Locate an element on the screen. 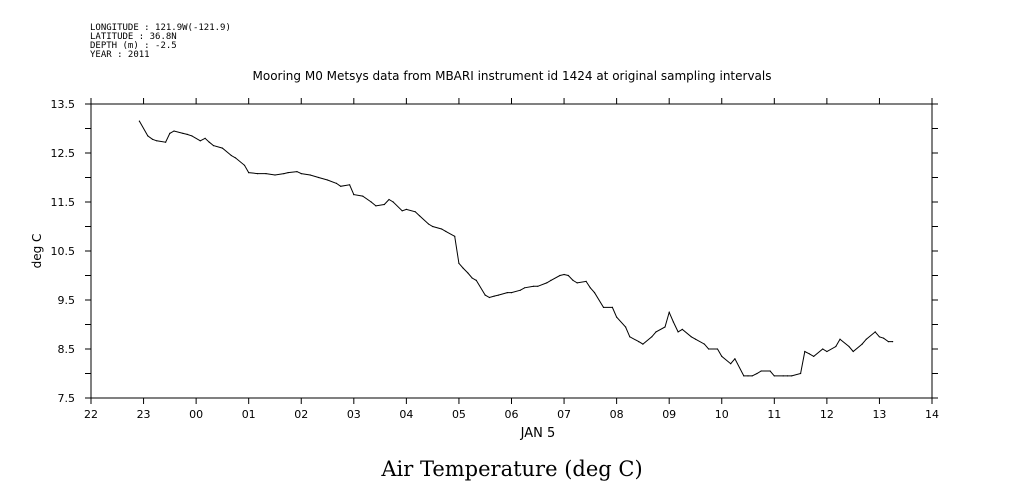 This screenshot has height=504, width=1009. metadata-longitude: LONGITUDE : 121.9W(-121.9) is located at coordinates (160, 28).